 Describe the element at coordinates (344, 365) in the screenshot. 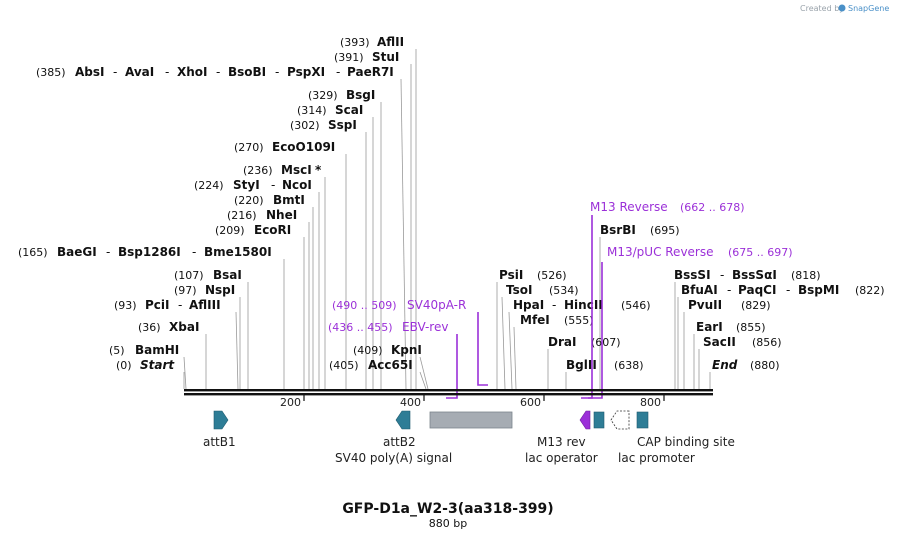

I see `enzyme-position: (405)` at that location.